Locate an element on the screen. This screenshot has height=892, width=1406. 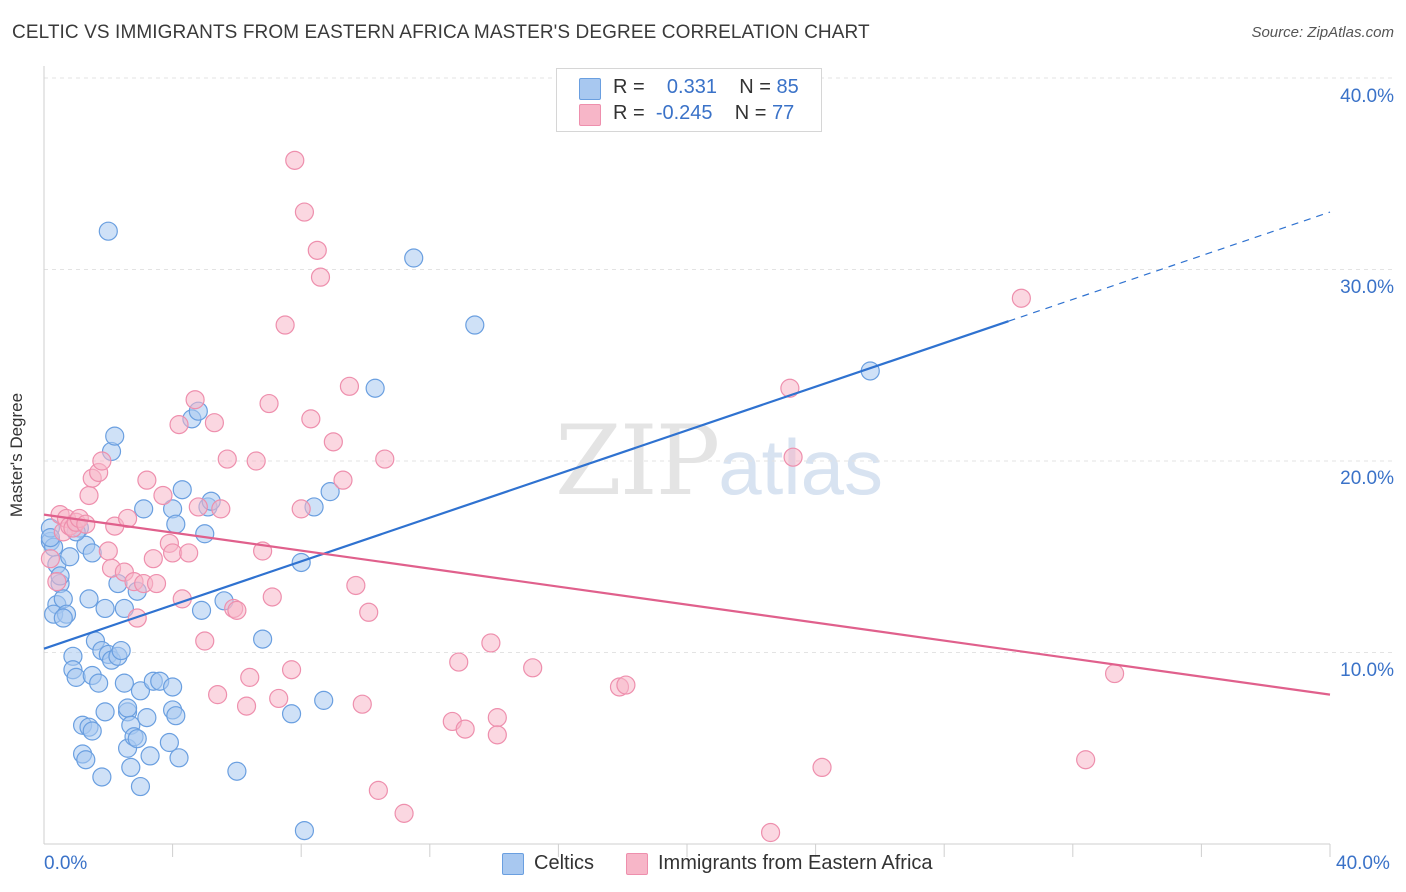
legend-n-value: 85 is located at coordinates (787, 87).